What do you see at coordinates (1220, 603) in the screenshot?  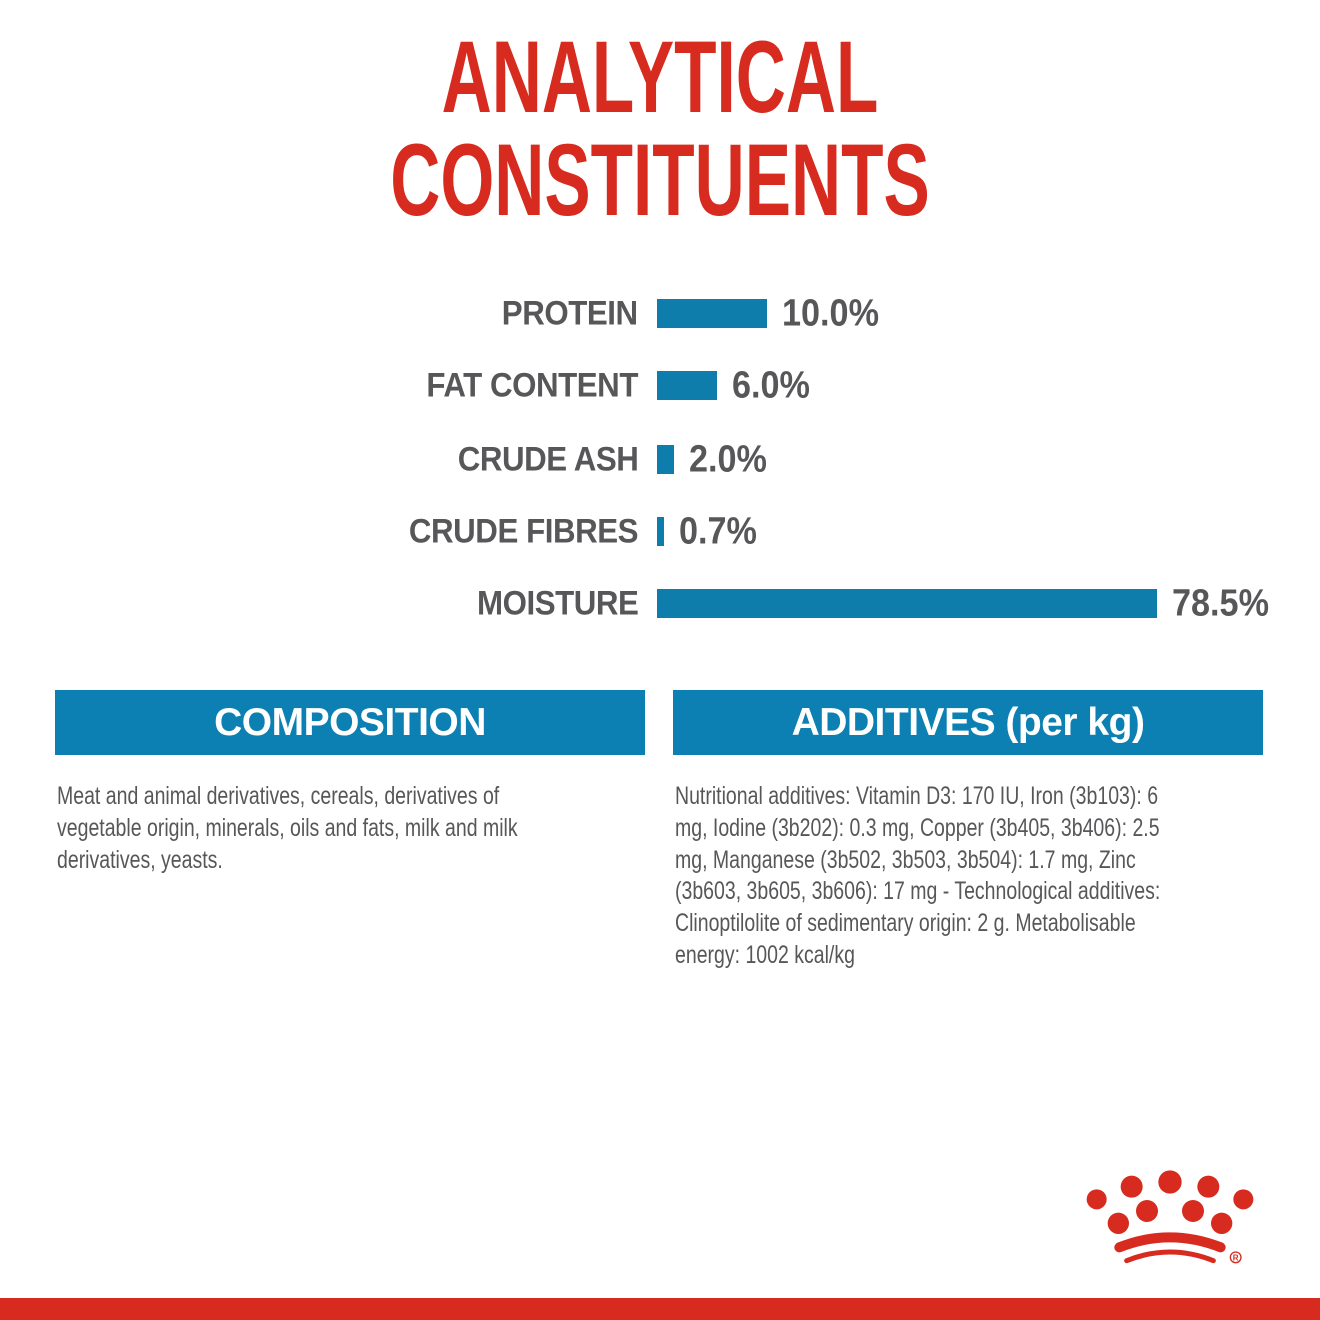 I see `chart-value-label: 78.5%` at bounding box center [1220, 603].